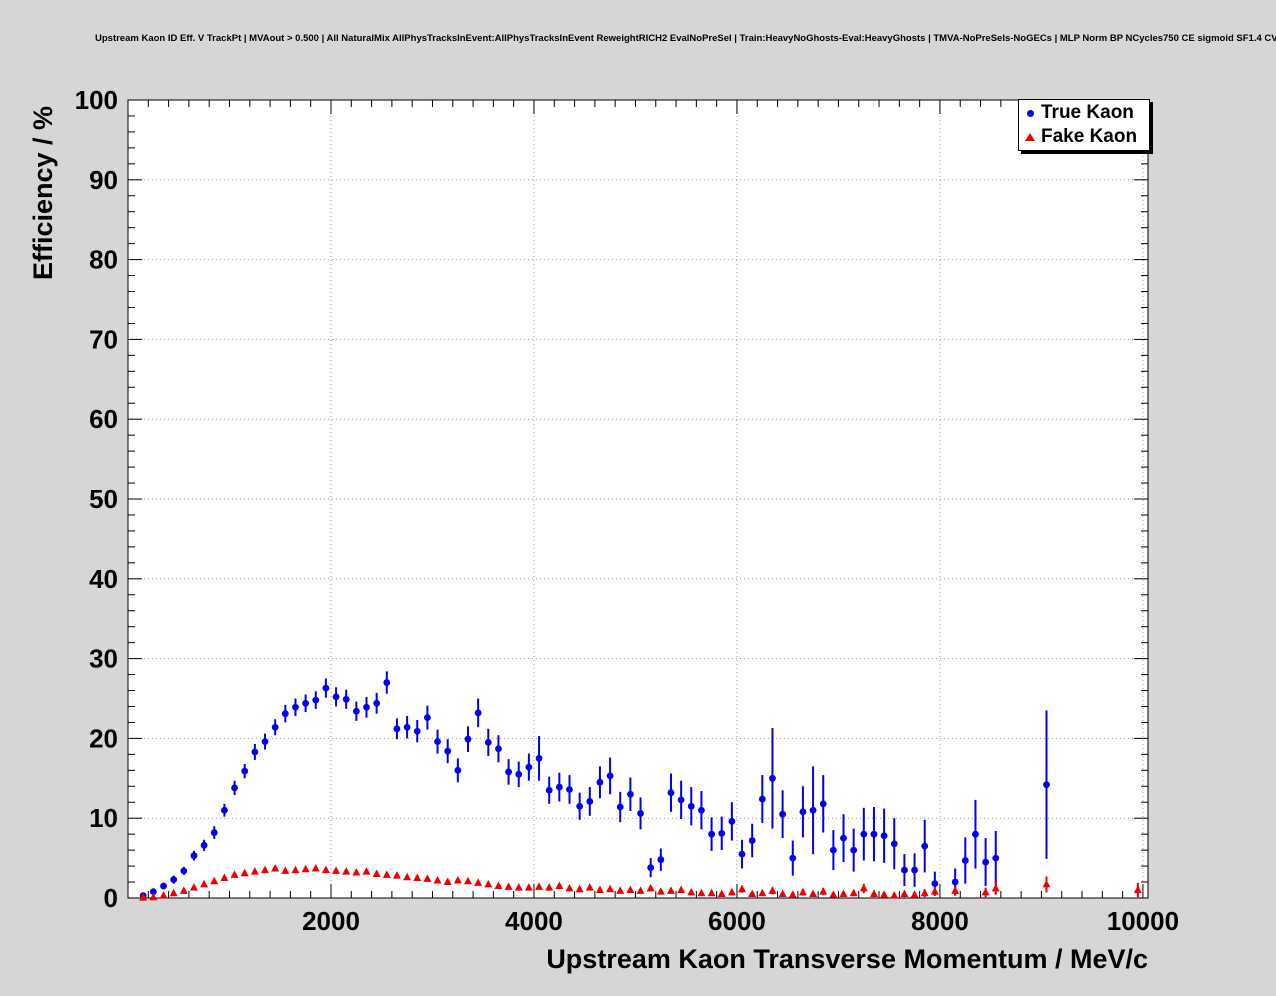 The width and height of the screenshot is (1276, 996). What do you see at coordinates (1030, 137) in the screenshot?
I see `fake-kaon-marker-icon` at bounding box center [1030, 137].